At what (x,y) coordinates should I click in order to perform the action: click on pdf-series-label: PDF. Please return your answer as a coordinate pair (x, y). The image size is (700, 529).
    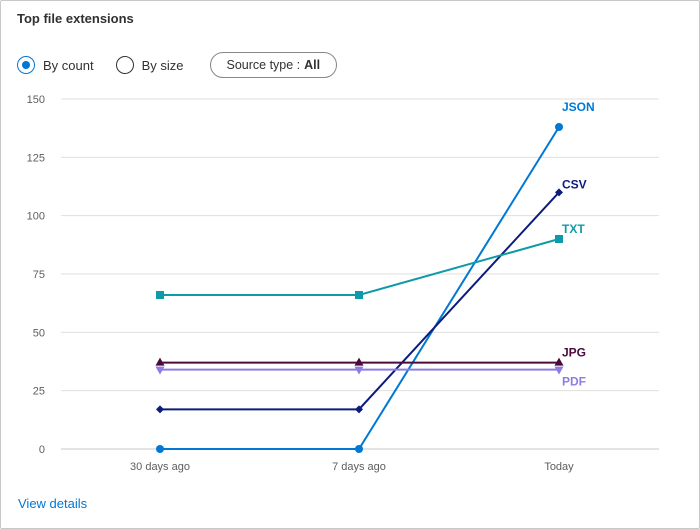
    Looking at the image, I should click on (574, 382).